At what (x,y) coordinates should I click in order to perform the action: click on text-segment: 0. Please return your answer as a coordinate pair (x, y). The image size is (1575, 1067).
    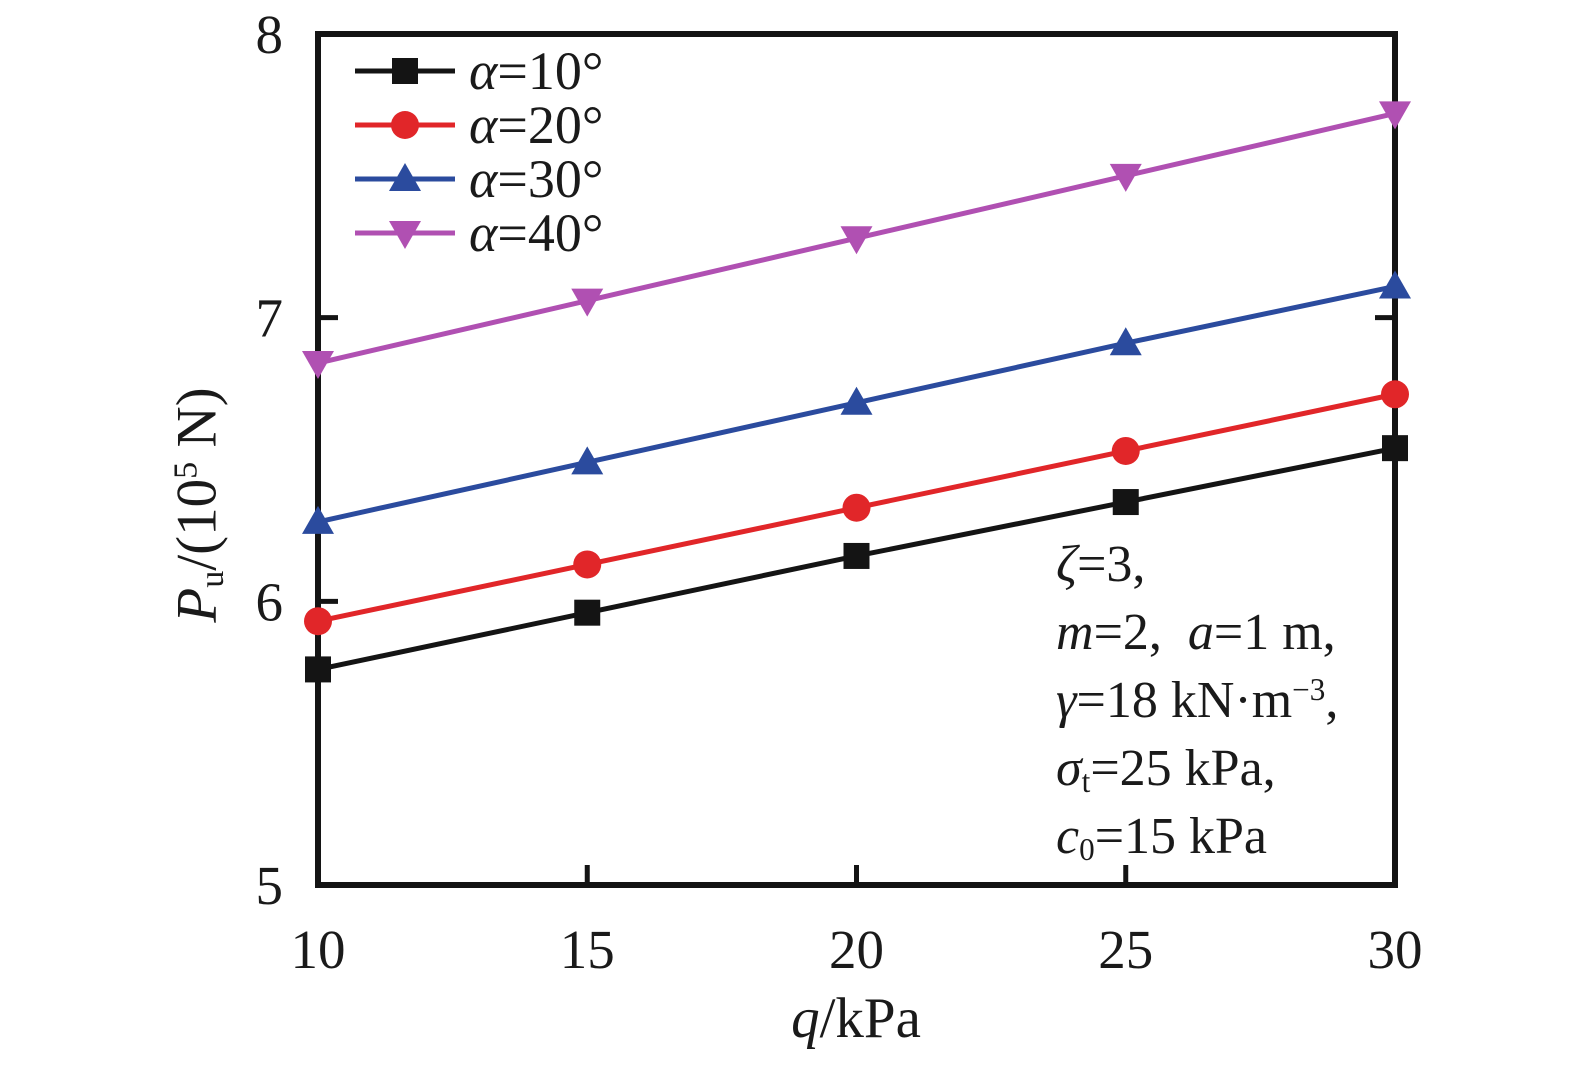
    Looking at the image, I should click on (1087, 849).